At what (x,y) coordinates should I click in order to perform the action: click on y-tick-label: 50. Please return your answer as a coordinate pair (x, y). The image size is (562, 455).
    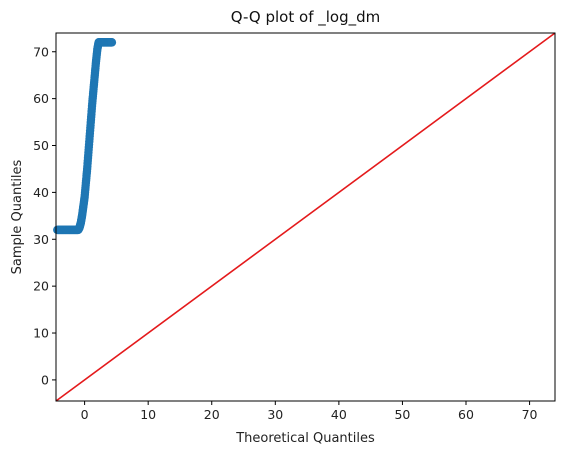
    Looking at the image, I should click on (41, 145).